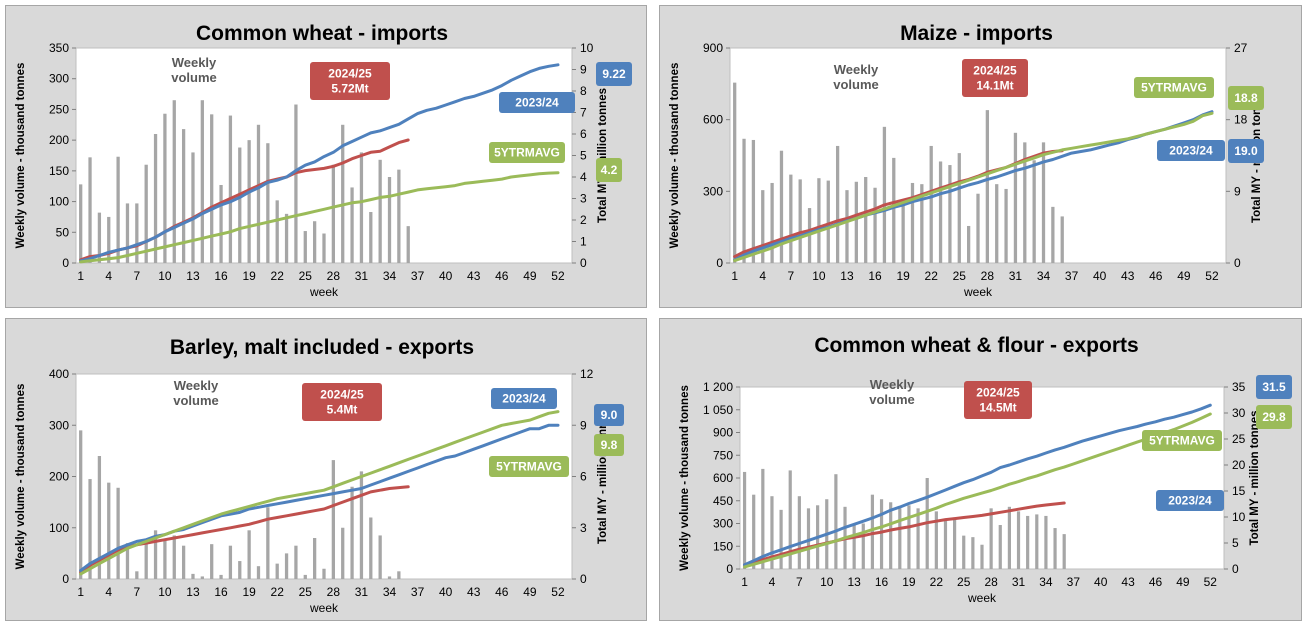  Describe the element at coordinates (1182, 441) in the screenshot. I see `five-year-average-label-text: 5YTRMAVG` at that location.